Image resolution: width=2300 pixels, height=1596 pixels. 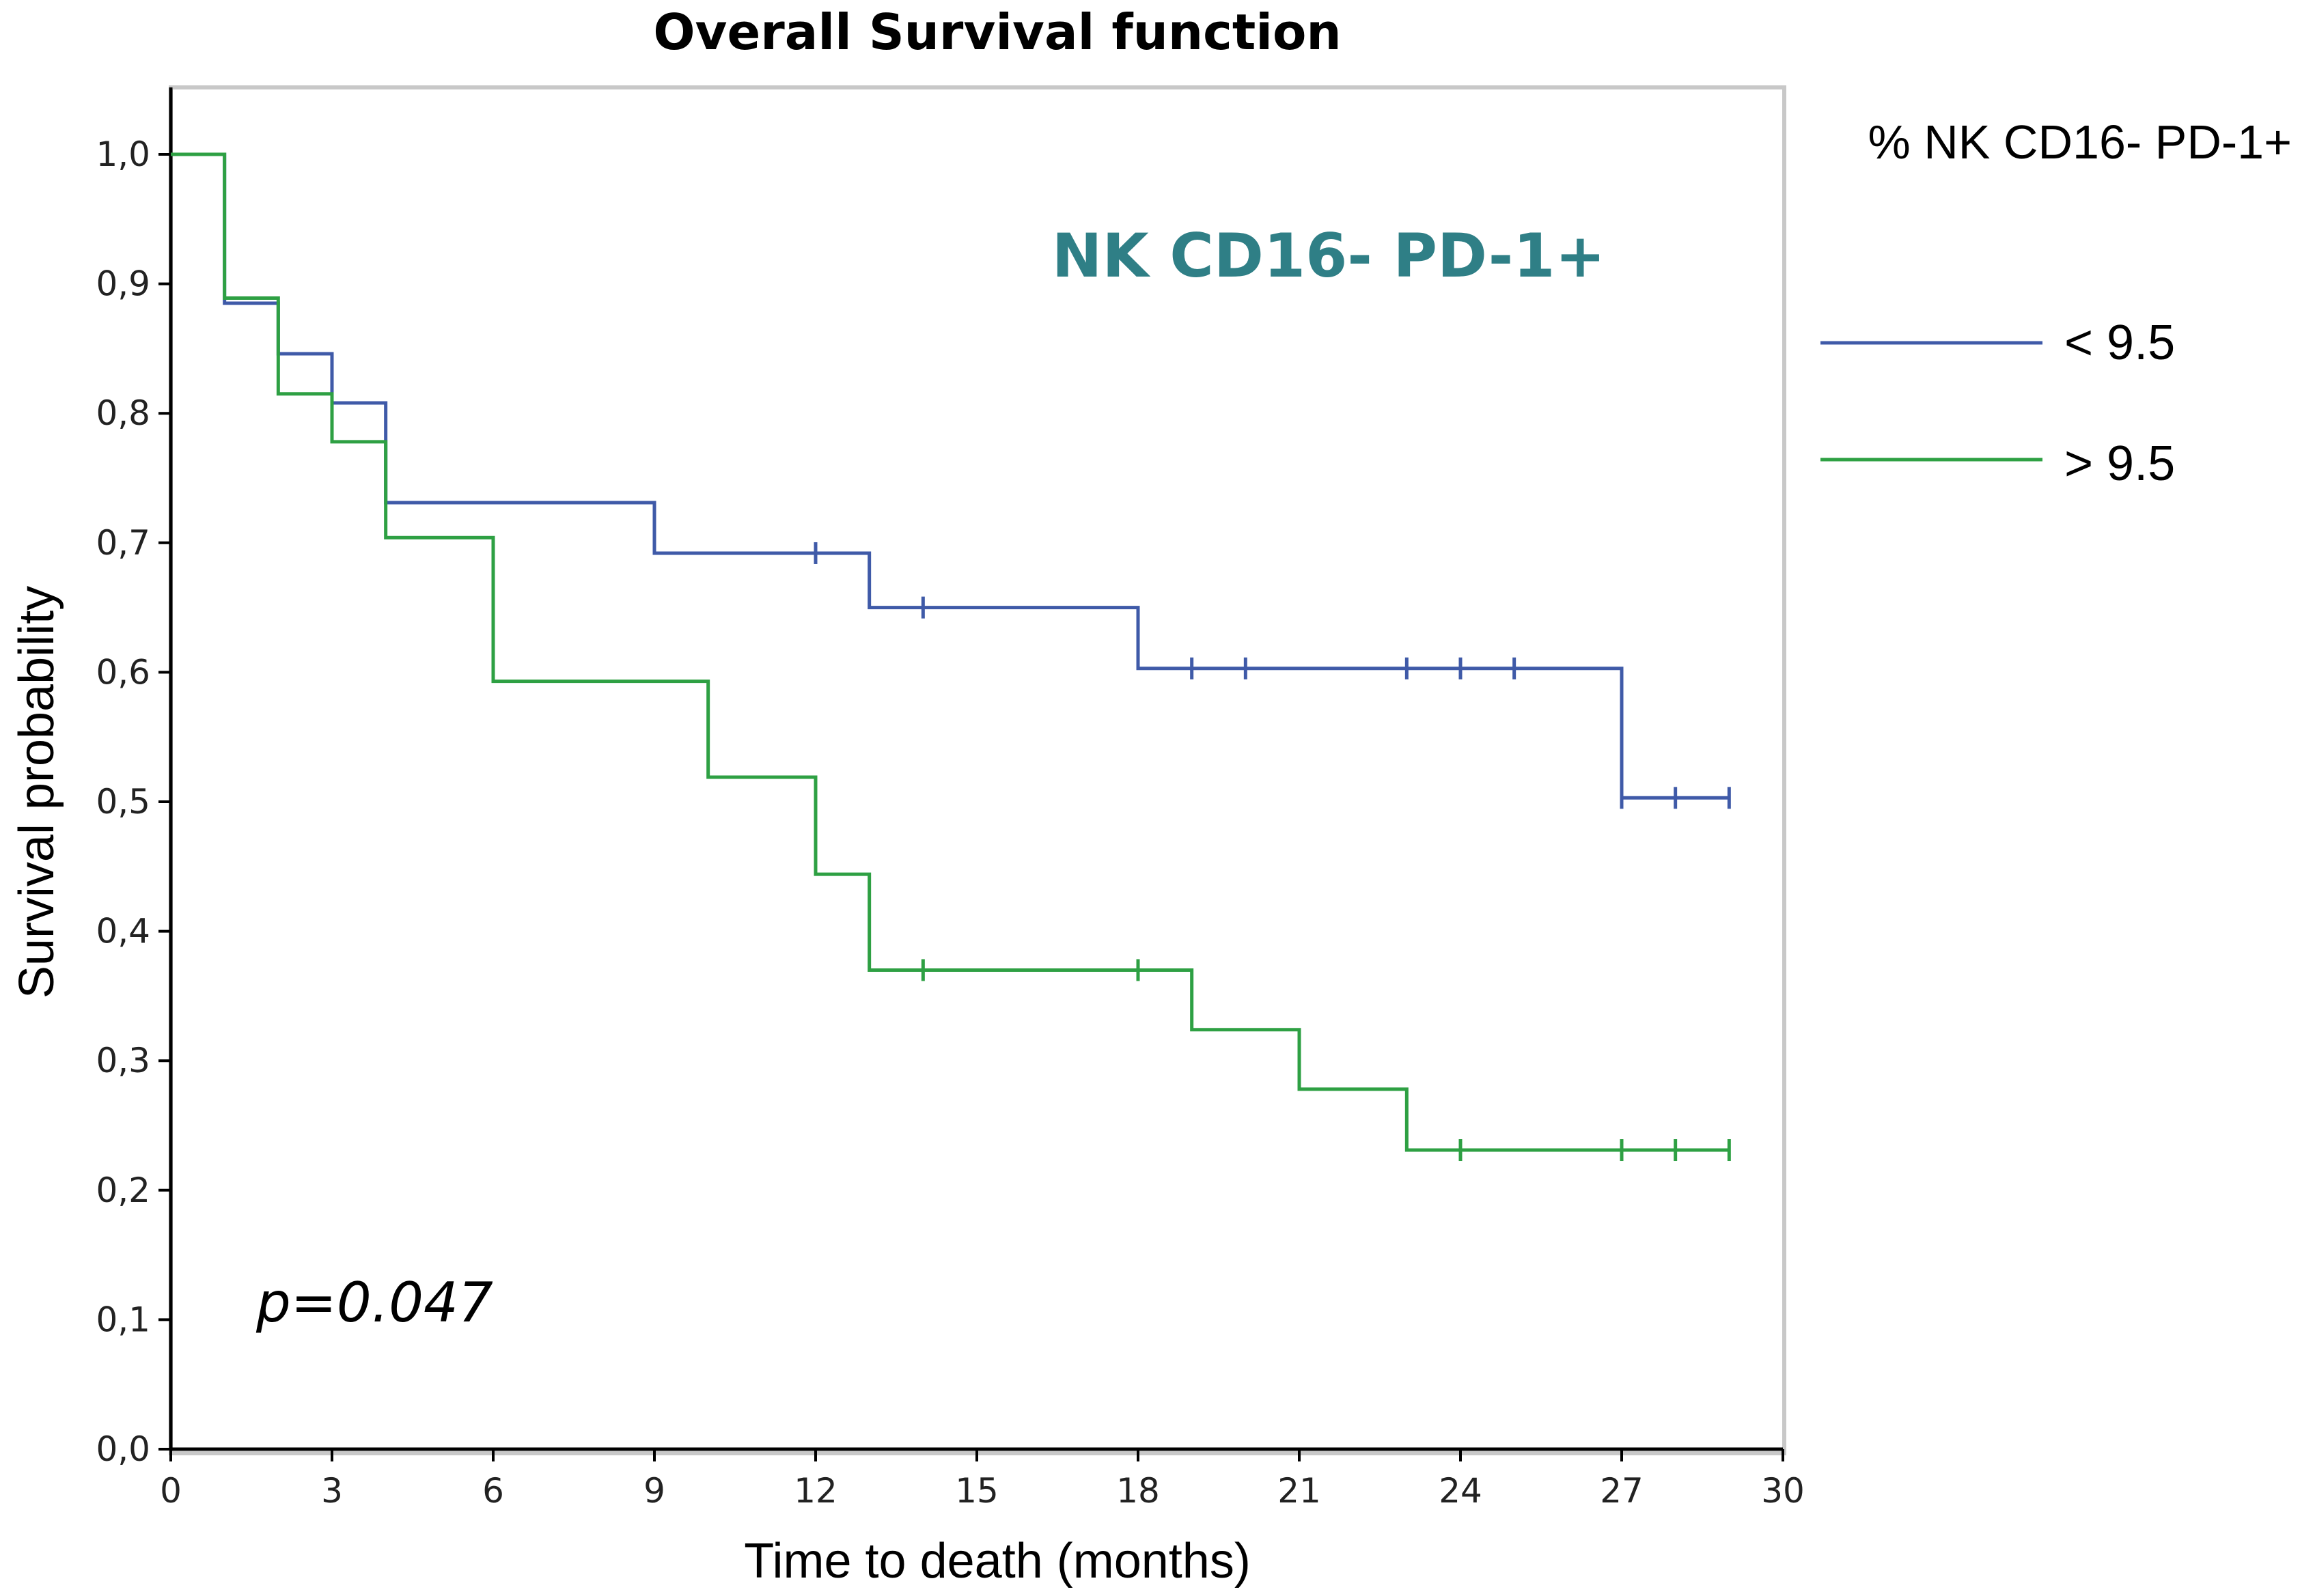 What do you see at coordinates (2056, 303) in the screenshot?
I see `legend: % NK CD16- PD-1+ < 9.5 > 9.5` at bounding box center [2056, 303].